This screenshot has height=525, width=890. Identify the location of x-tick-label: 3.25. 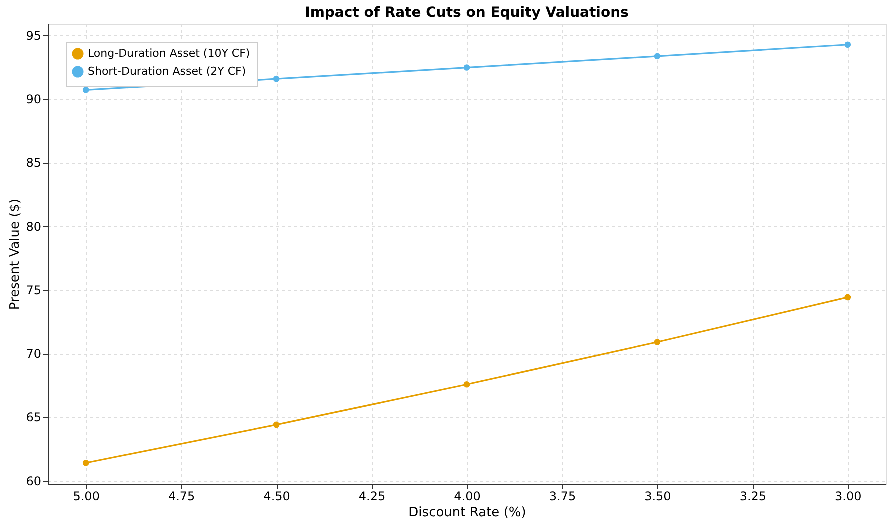
(753, 497).